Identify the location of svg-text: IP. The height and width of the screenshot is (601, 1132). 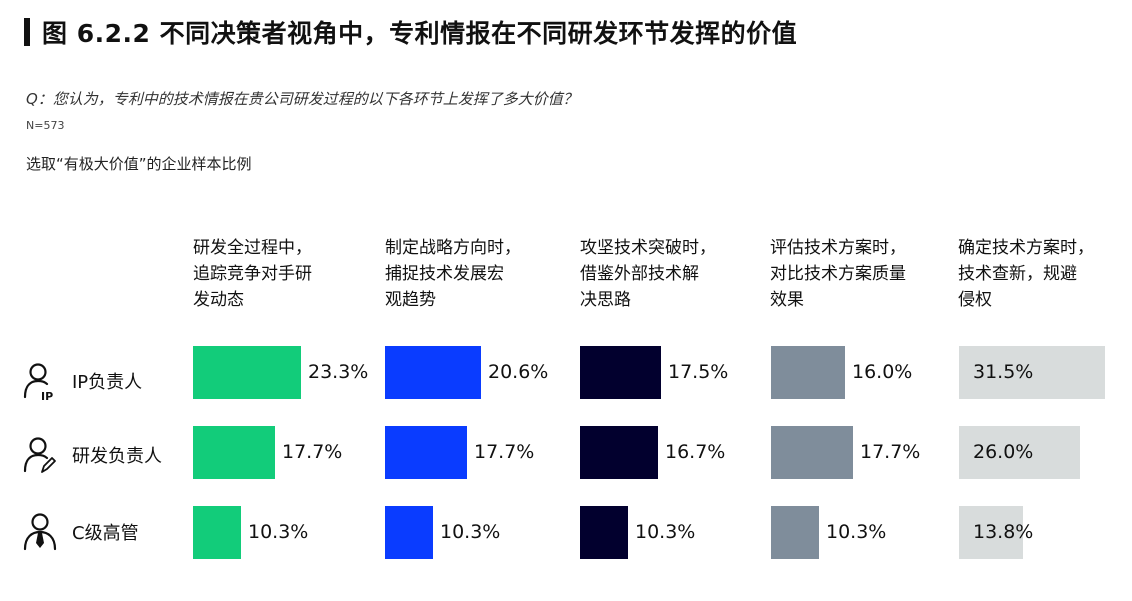
(47, 395).